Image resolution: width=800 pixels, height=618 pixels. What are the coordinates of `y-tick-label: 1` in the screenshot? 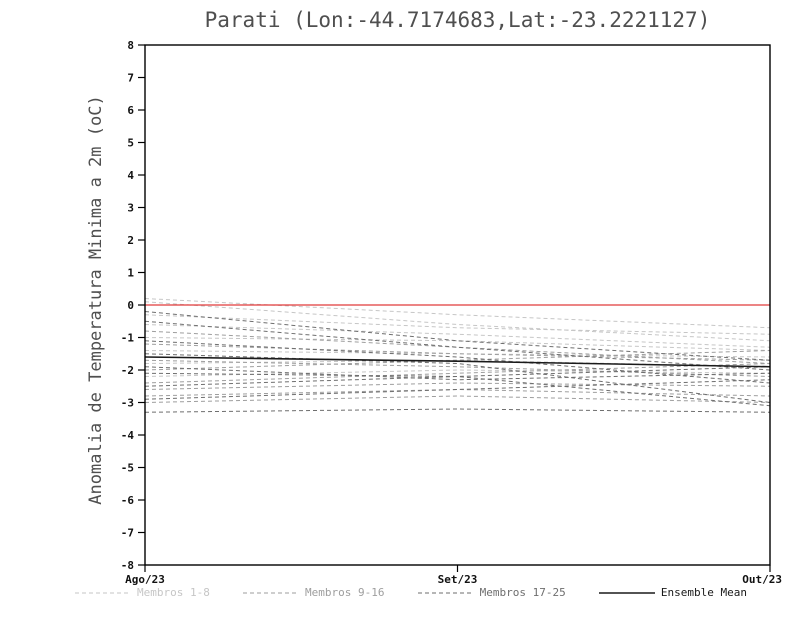 It's located at (130, 273).